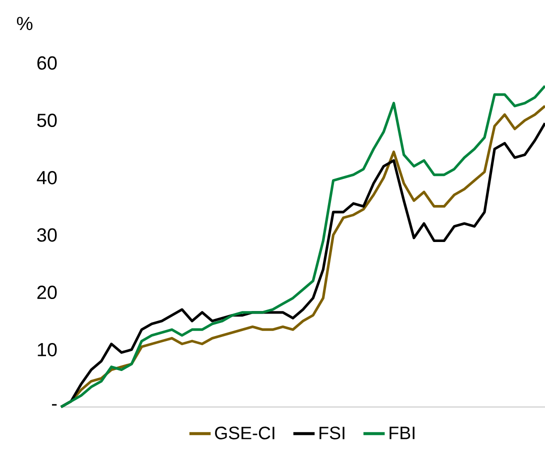 Image resolution: width=545 pixels, height=450 pixels. What do you see at coordinates (47, 349) in the screenshot?
I see `y-tick-label: 10` at bounding box center [47, 349].